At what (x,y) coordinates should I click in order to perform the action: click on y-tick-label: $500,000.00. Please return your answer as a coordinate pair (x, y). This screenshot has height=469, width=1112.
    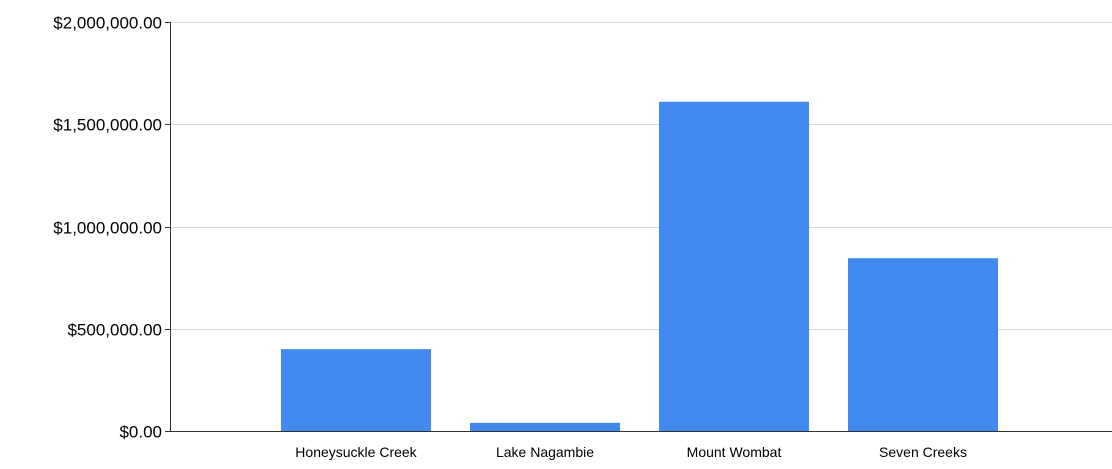
    Looking at the image, I should click on (114, 330).